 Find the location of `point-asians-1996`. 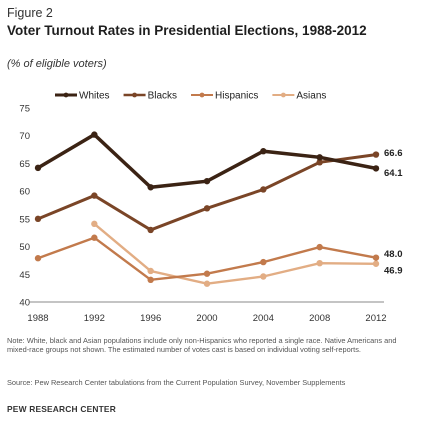

point-asians-1996 is located at coordinates (150, 271).